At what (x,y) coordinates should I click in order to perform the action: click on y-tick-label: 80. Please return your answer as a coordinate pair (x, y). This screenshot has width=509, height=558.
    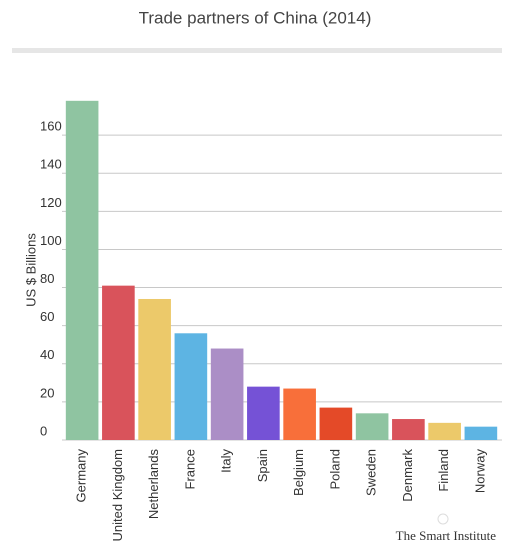
    Looking at the image, I should click on (47, 278).